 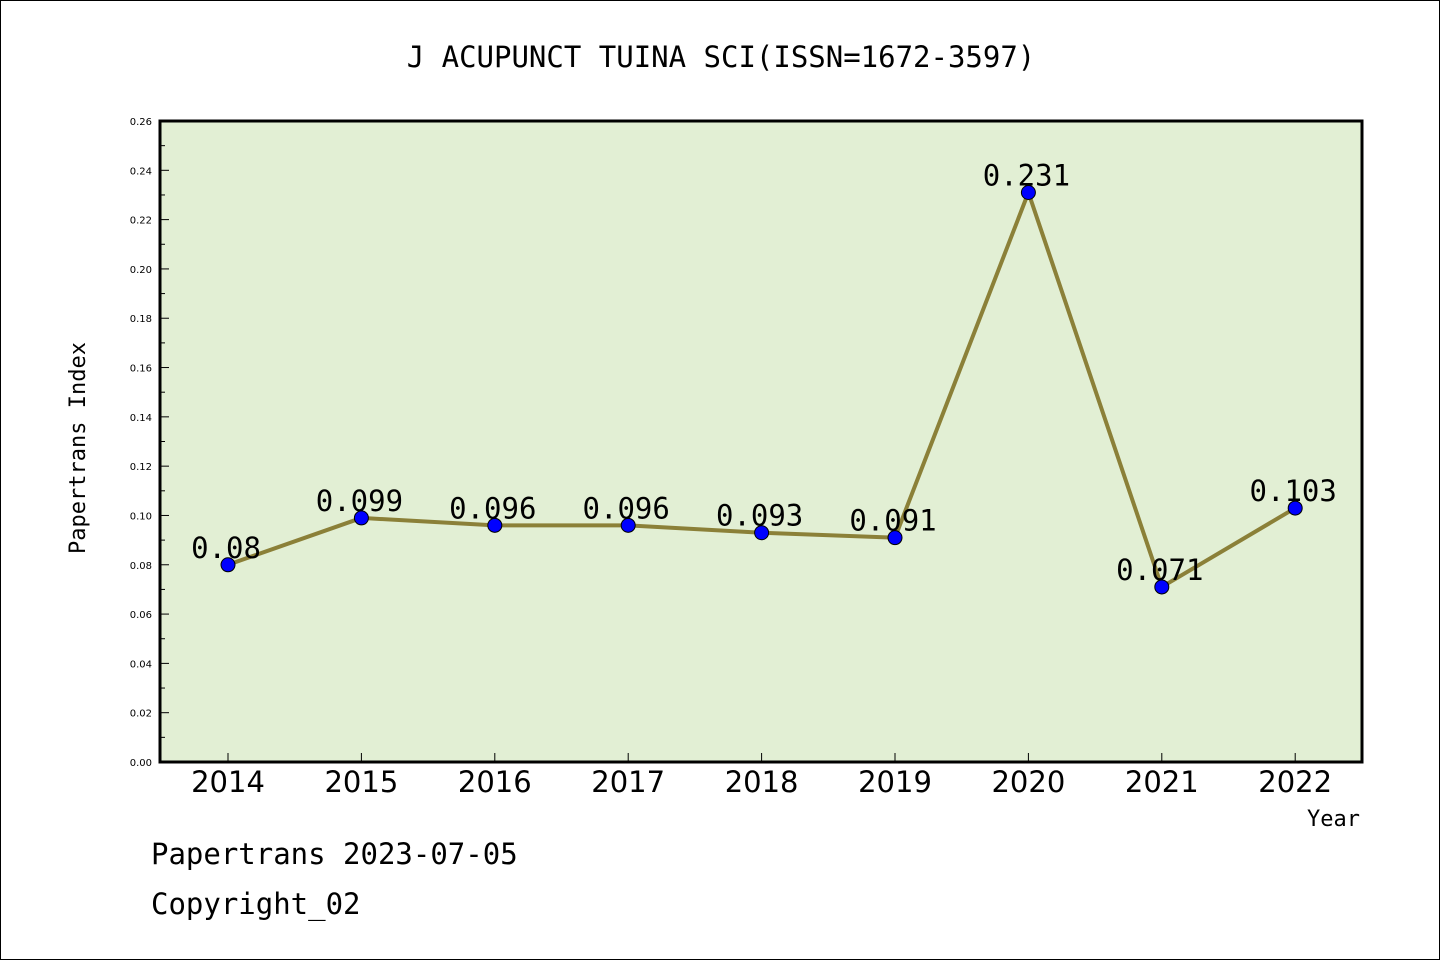 What do you see at coordinates (141, 221) in the screenshot?
I see `y-tick-label: 0.22` at bounding box center [141, 221].